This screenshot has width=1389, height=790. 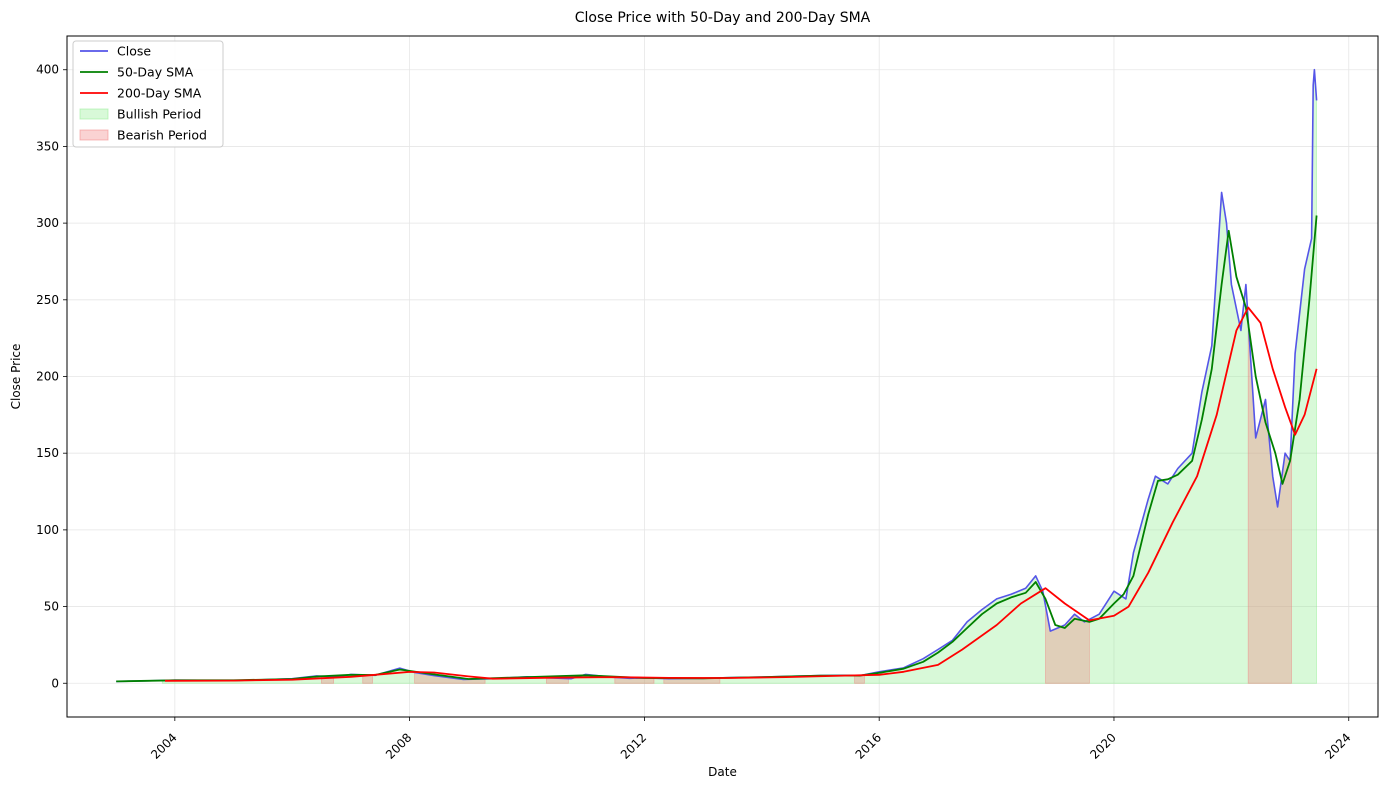 I want to click on legend-swatch-bullish-period, so click(x=94, y=114).